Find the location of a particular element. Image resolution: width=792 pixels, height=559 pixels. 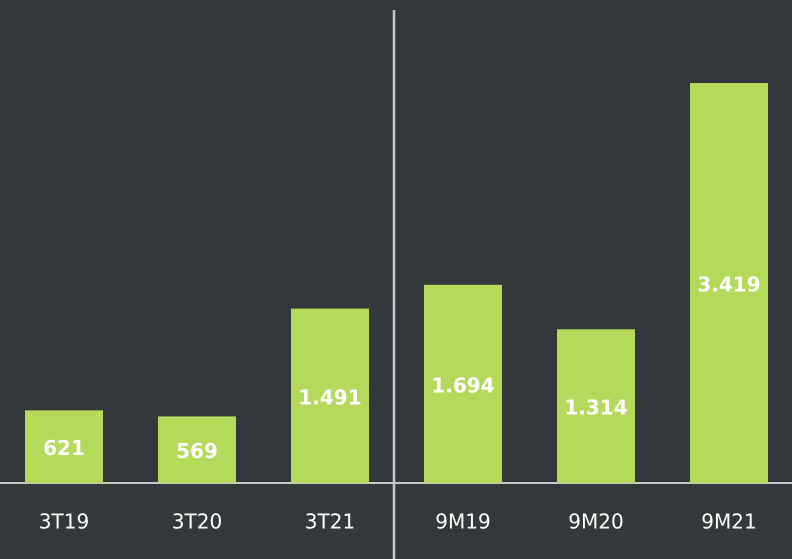

value-label: 621 is located at coordinates (64, 448).